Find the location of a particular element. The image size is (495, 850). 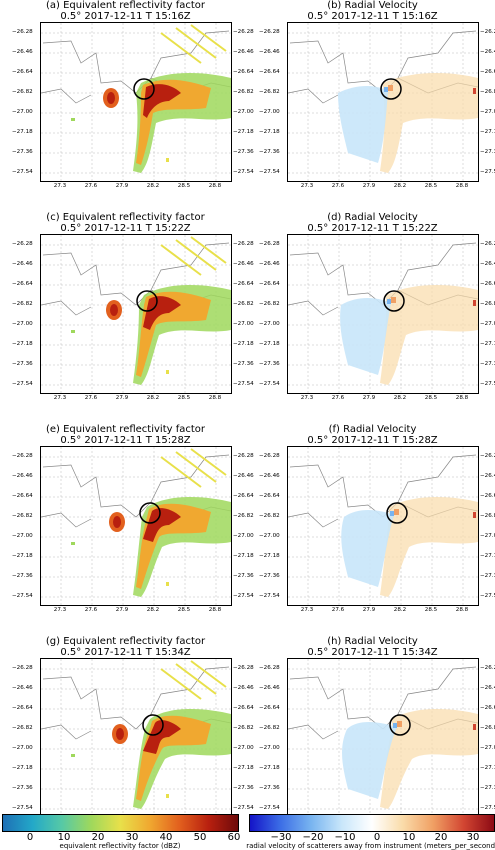

mesocyclone-marker is located at coordinates (400, 725).